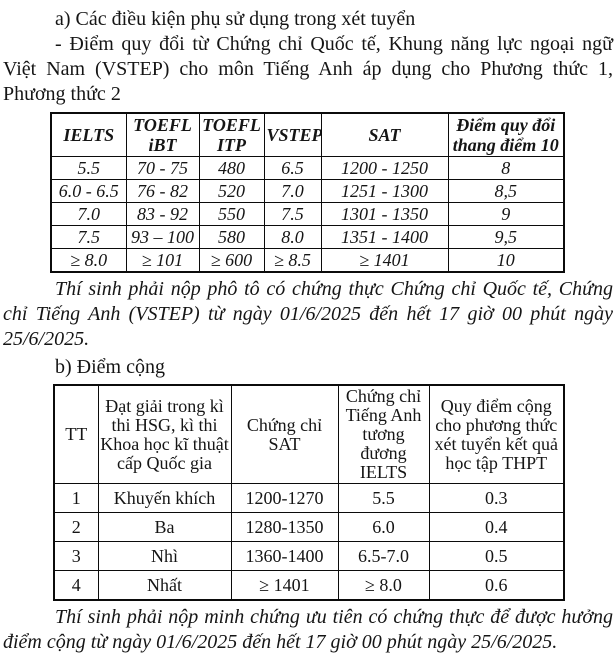  Describe the element at coordinates (162, 134) in the screenshot. I see `column-header-toefl-ibt: TOEFL iBT` at that location.